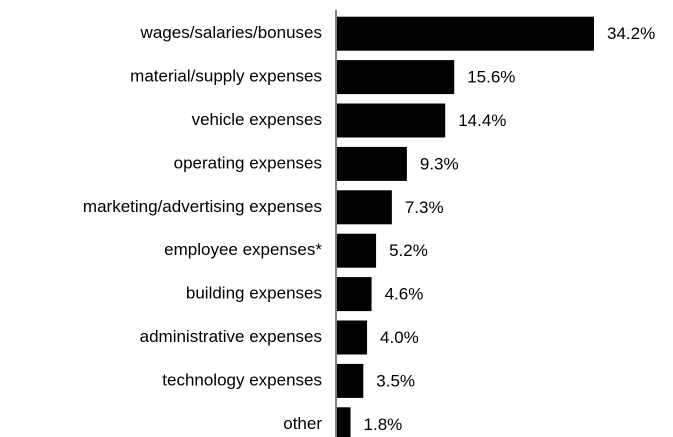 This screenshot has height=437, width=673. Describe the element at coordinates (242, 379) in the screenshot. I see `category-label: technology expenses` at that location.